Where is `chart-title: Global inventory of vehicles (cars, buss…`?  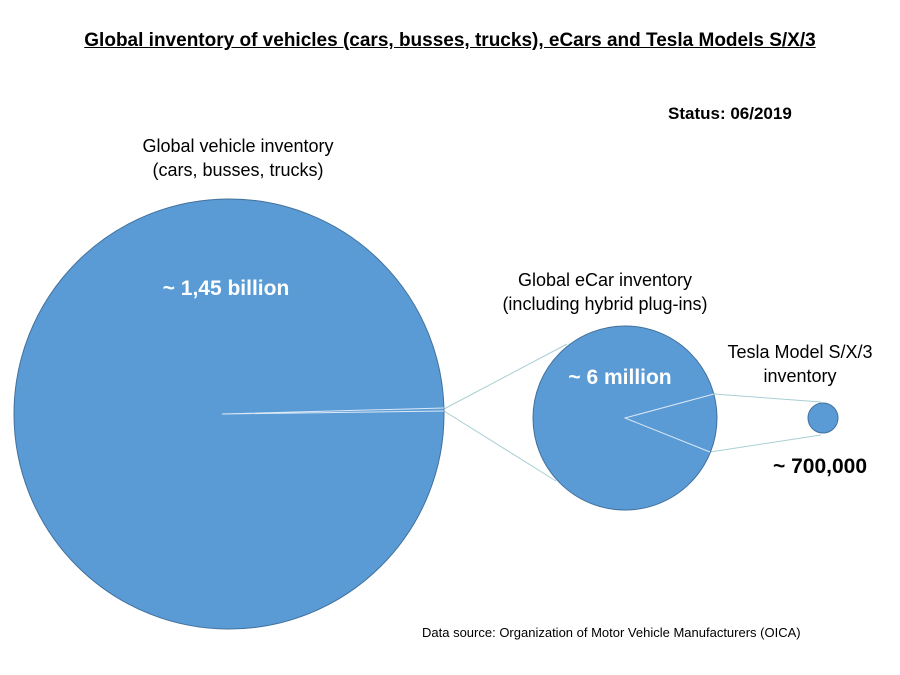
chart-title: Global inventory of vehicles (cars, buss… is located at coordinates (450, 40).